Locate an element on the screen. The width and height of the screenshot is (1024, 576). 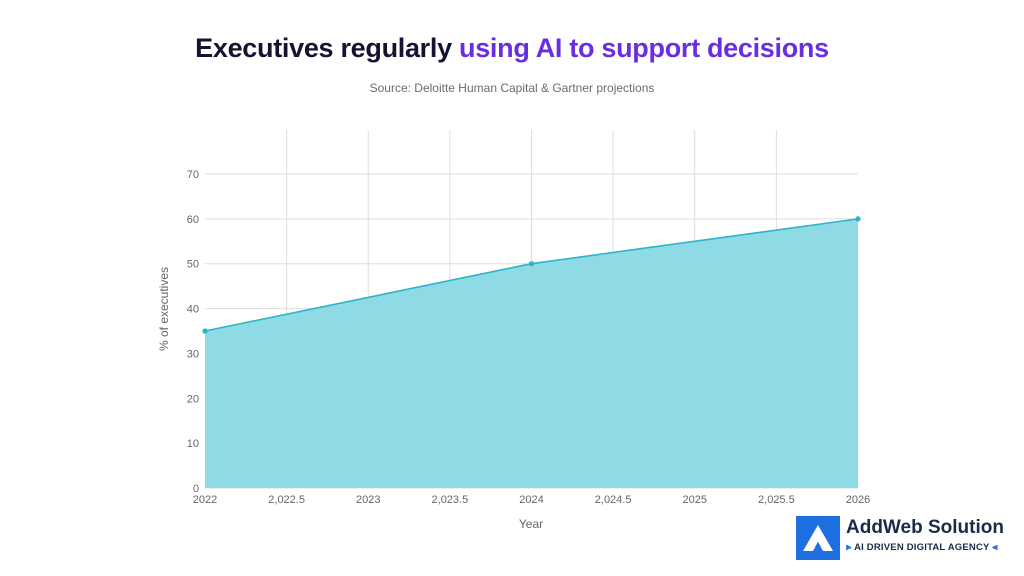
x-axis-label: Year is located at coordinates (531, 524).